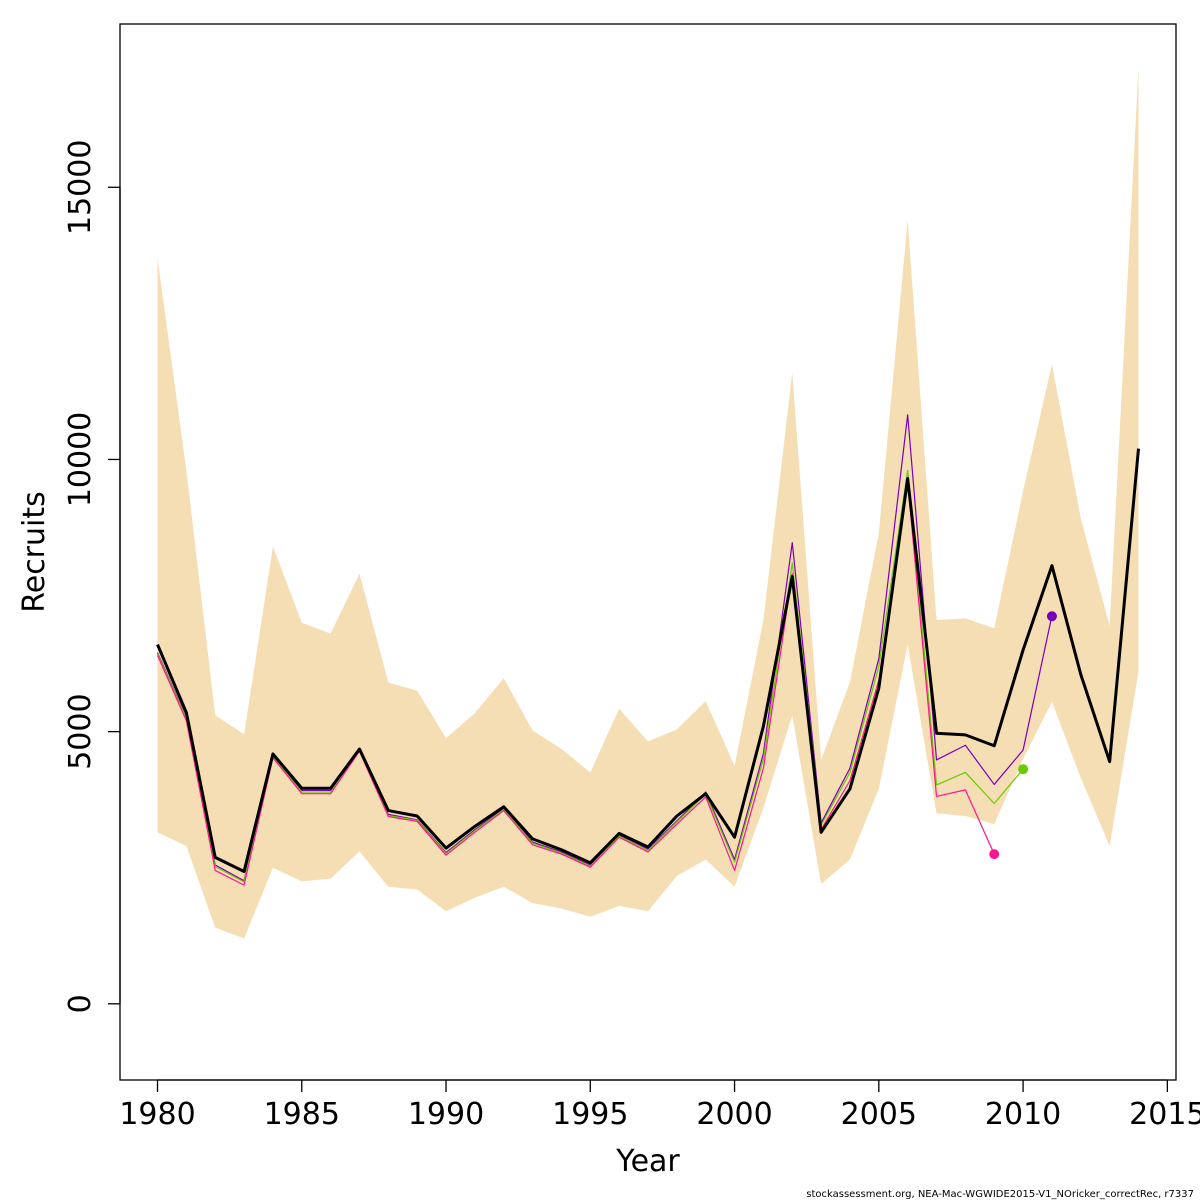 This screenshot has width=1200, height=1200. Describe the element at coordinates (1023, 735) in the screenshot. I see `end-point-layer` at that location.